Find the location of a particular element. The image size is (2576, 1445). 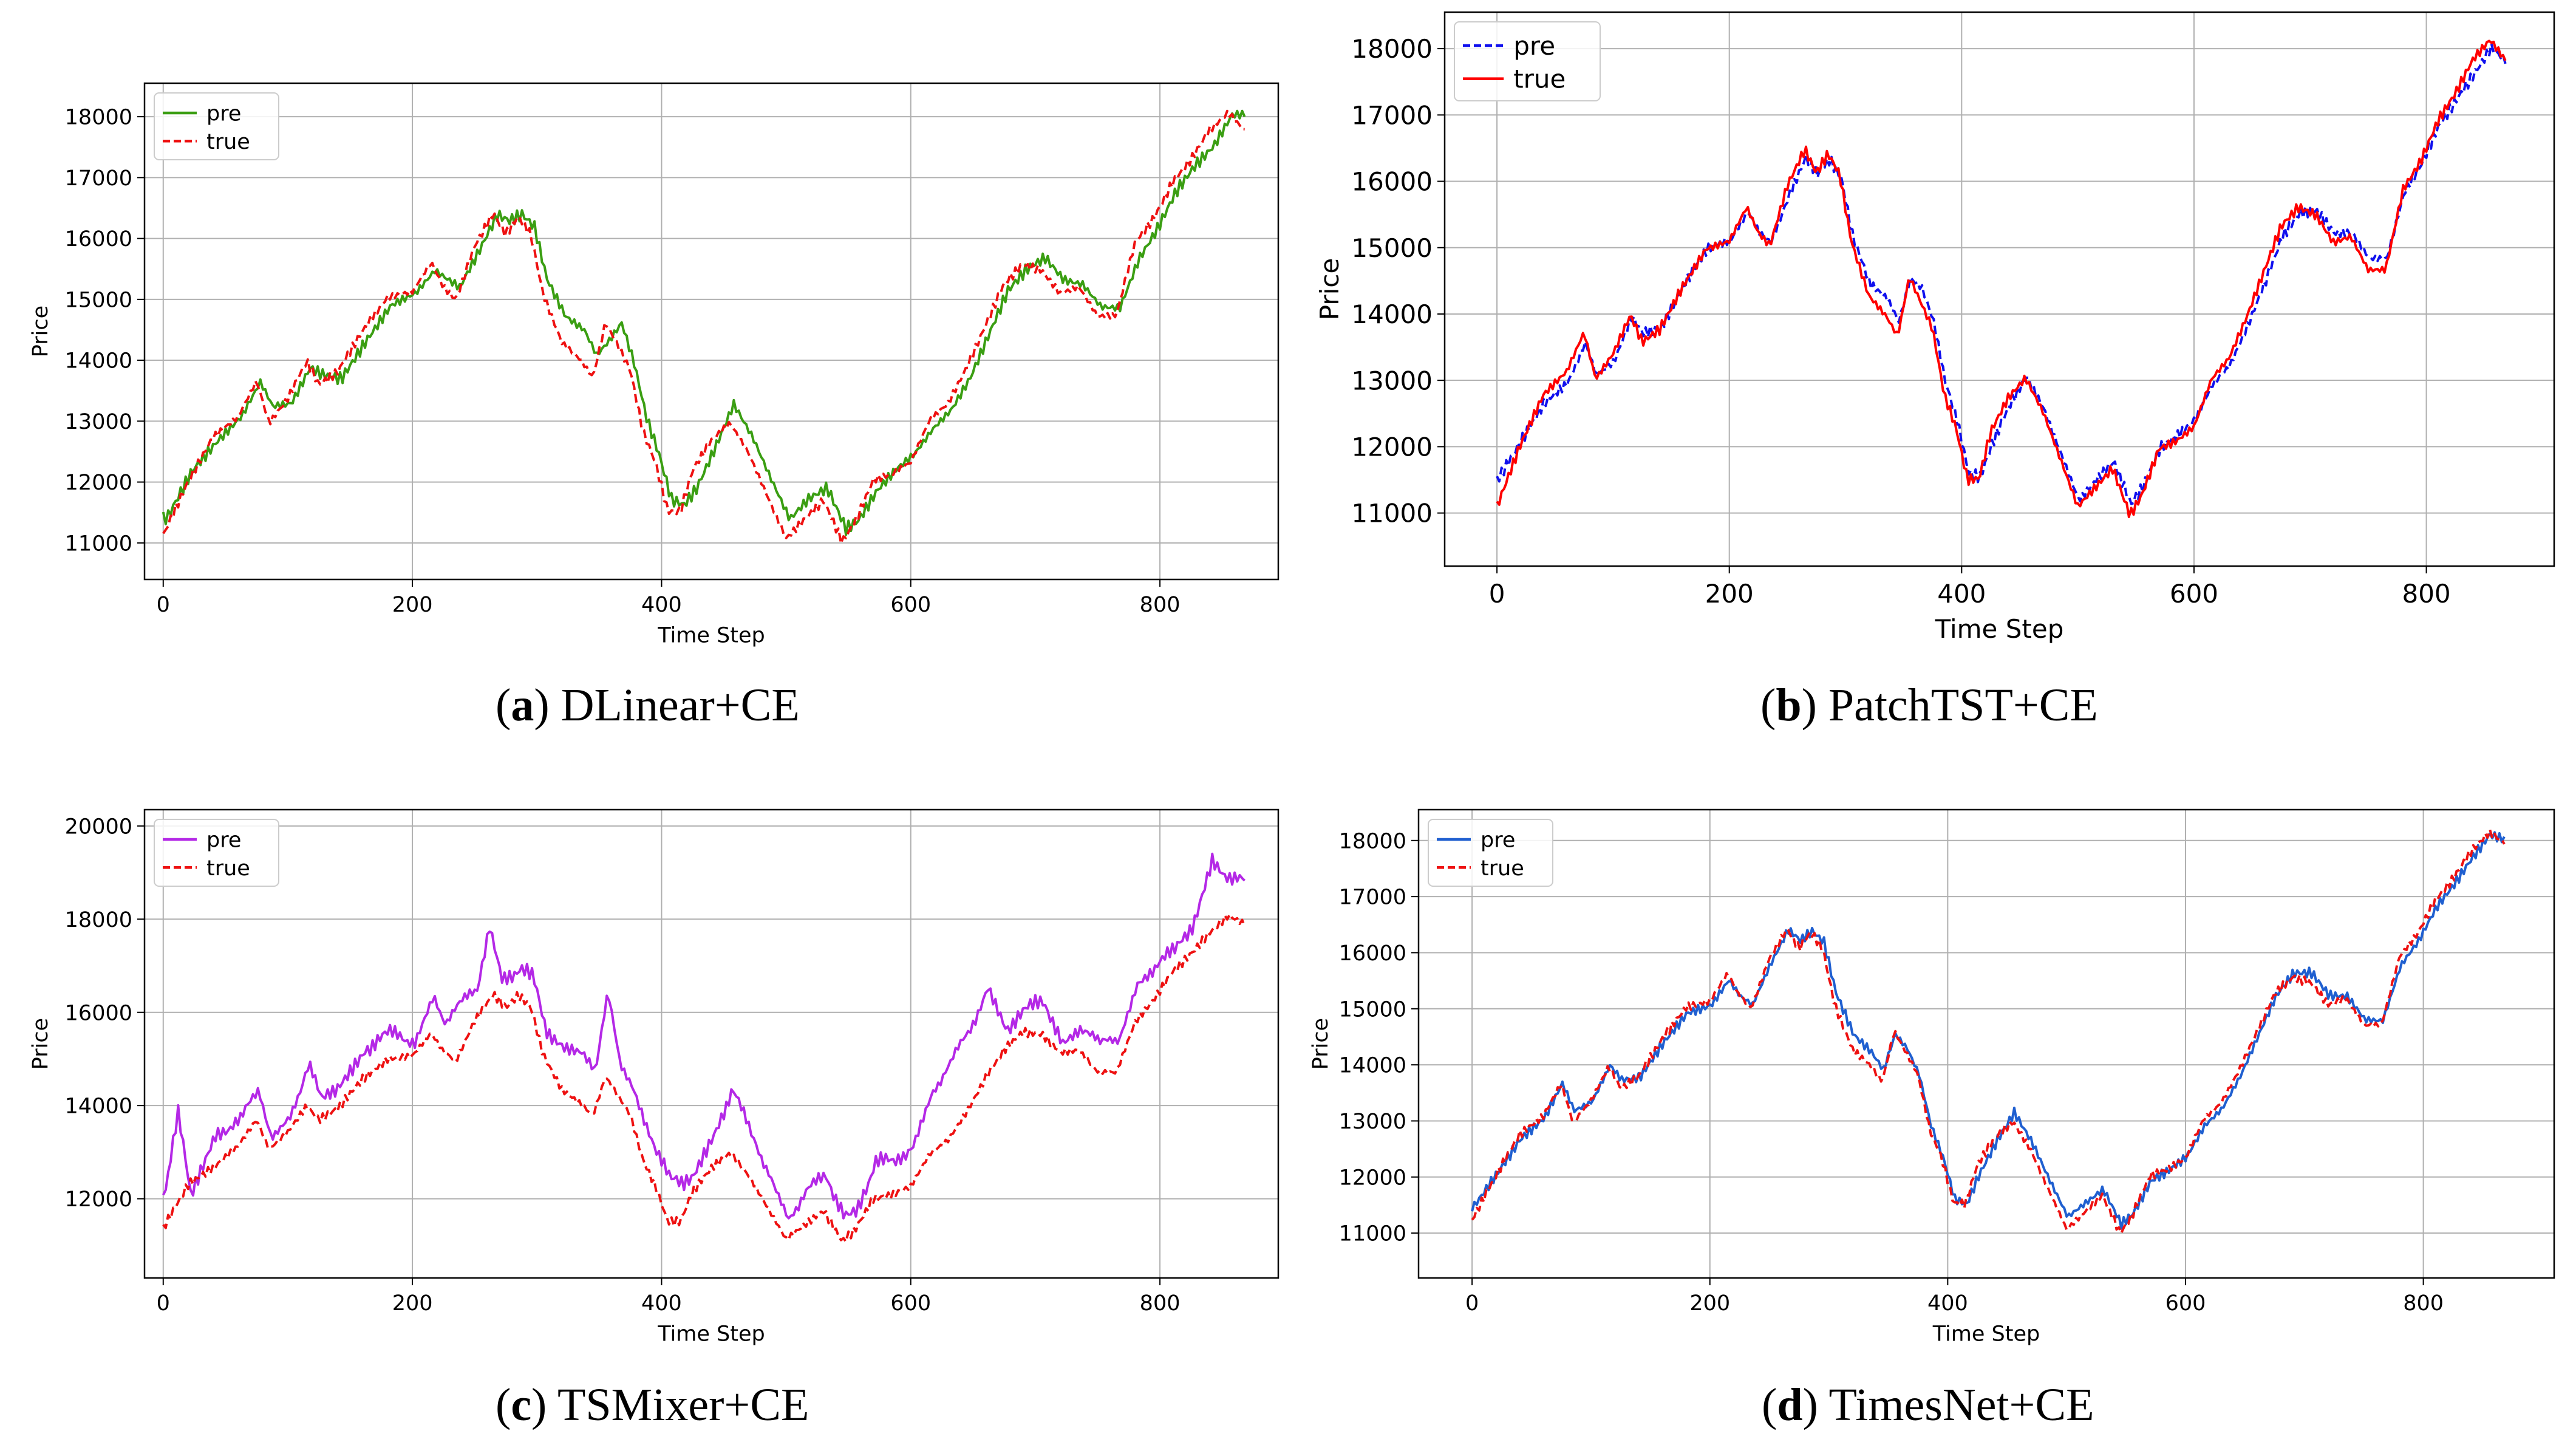

caption-label: a is located at coordinates (523, 705).